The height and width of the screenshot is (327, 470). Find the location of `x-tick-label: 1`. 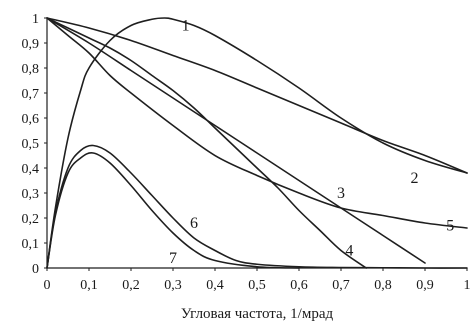

x-tick-label: 1 is located at coordinates (467, 285).